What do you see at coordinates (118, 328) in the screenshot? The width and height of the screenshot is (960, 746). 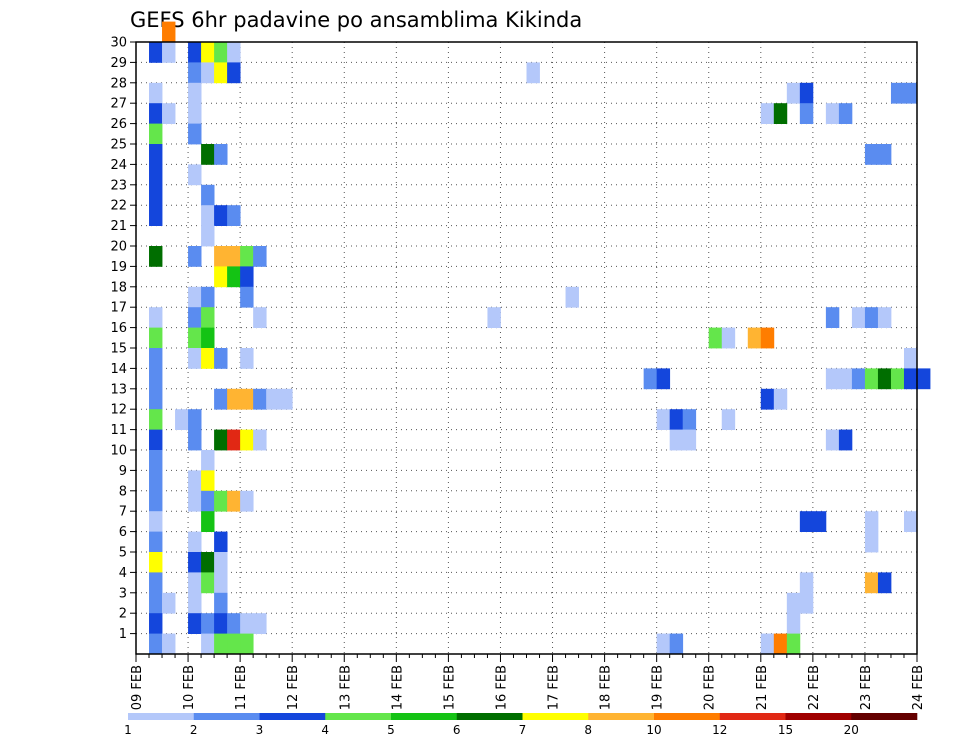 I see `y-tick-label: 16` at bounding box center [118, 328].